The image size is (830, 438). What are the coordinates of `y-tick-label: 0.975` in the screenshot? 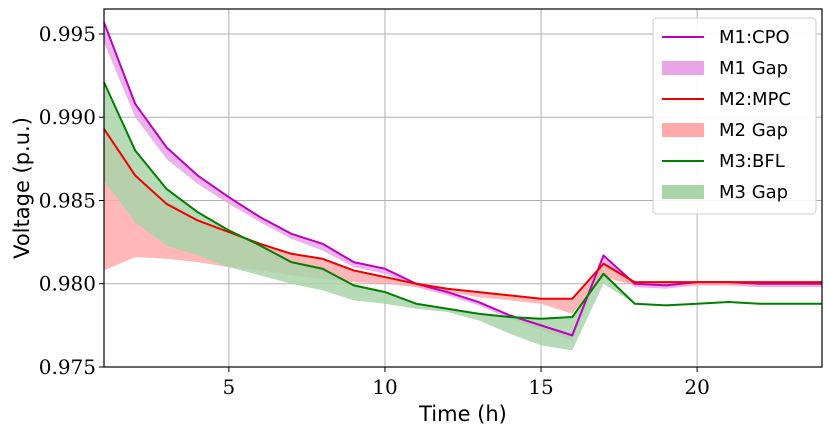 It's located at (67, 367).